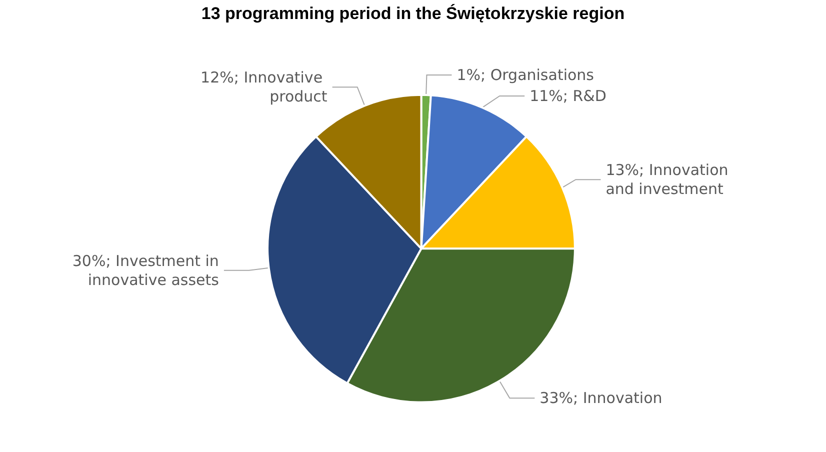 The width and height of the screenshot is (826, 452). I want to click on slice-label: 12%; Innovative product, so click(264, 87).